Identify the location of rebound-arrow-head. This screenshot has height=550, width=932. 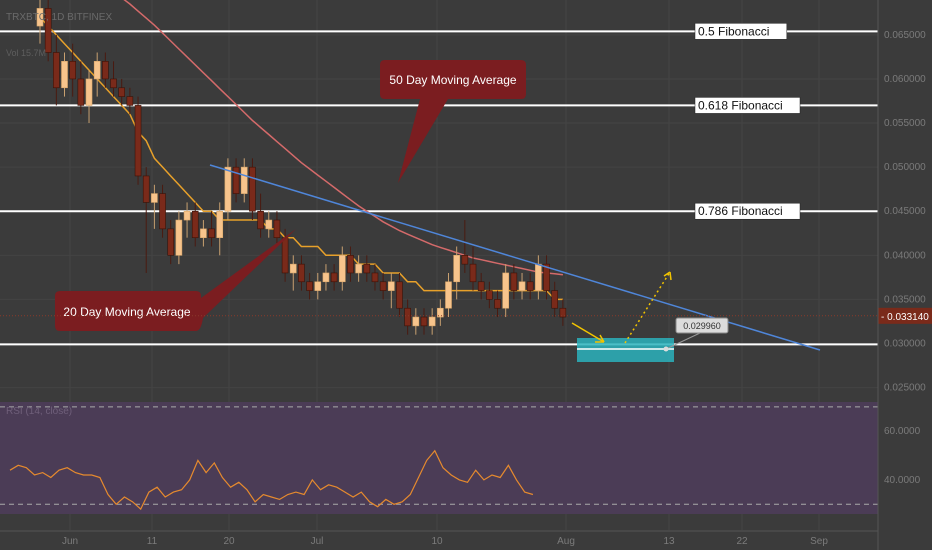
(667, 276).